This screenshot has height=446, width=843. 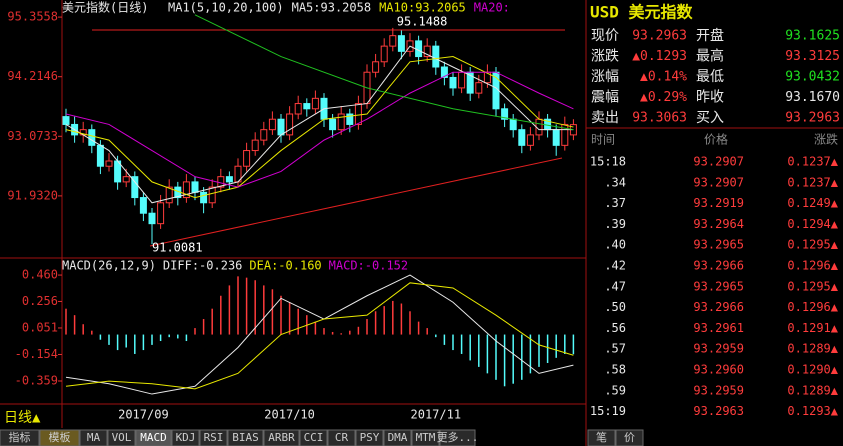 What do you see at coordinates (40, 301) in the screenshot?
I see `y-tick-label: 0.256` at bounding box center [40, 301].